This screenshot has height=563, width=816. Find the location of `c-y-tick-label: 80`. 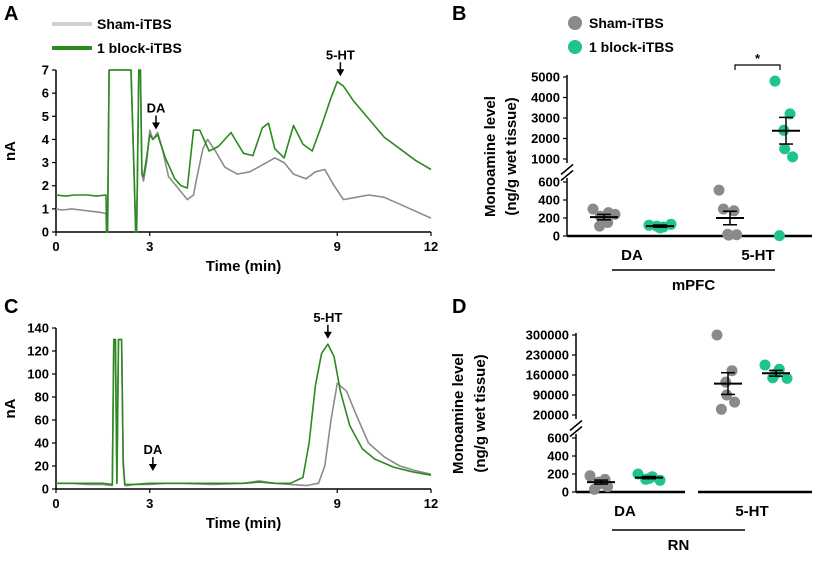

c-y-tick-label: 80 is located at coordinates (42, 397).